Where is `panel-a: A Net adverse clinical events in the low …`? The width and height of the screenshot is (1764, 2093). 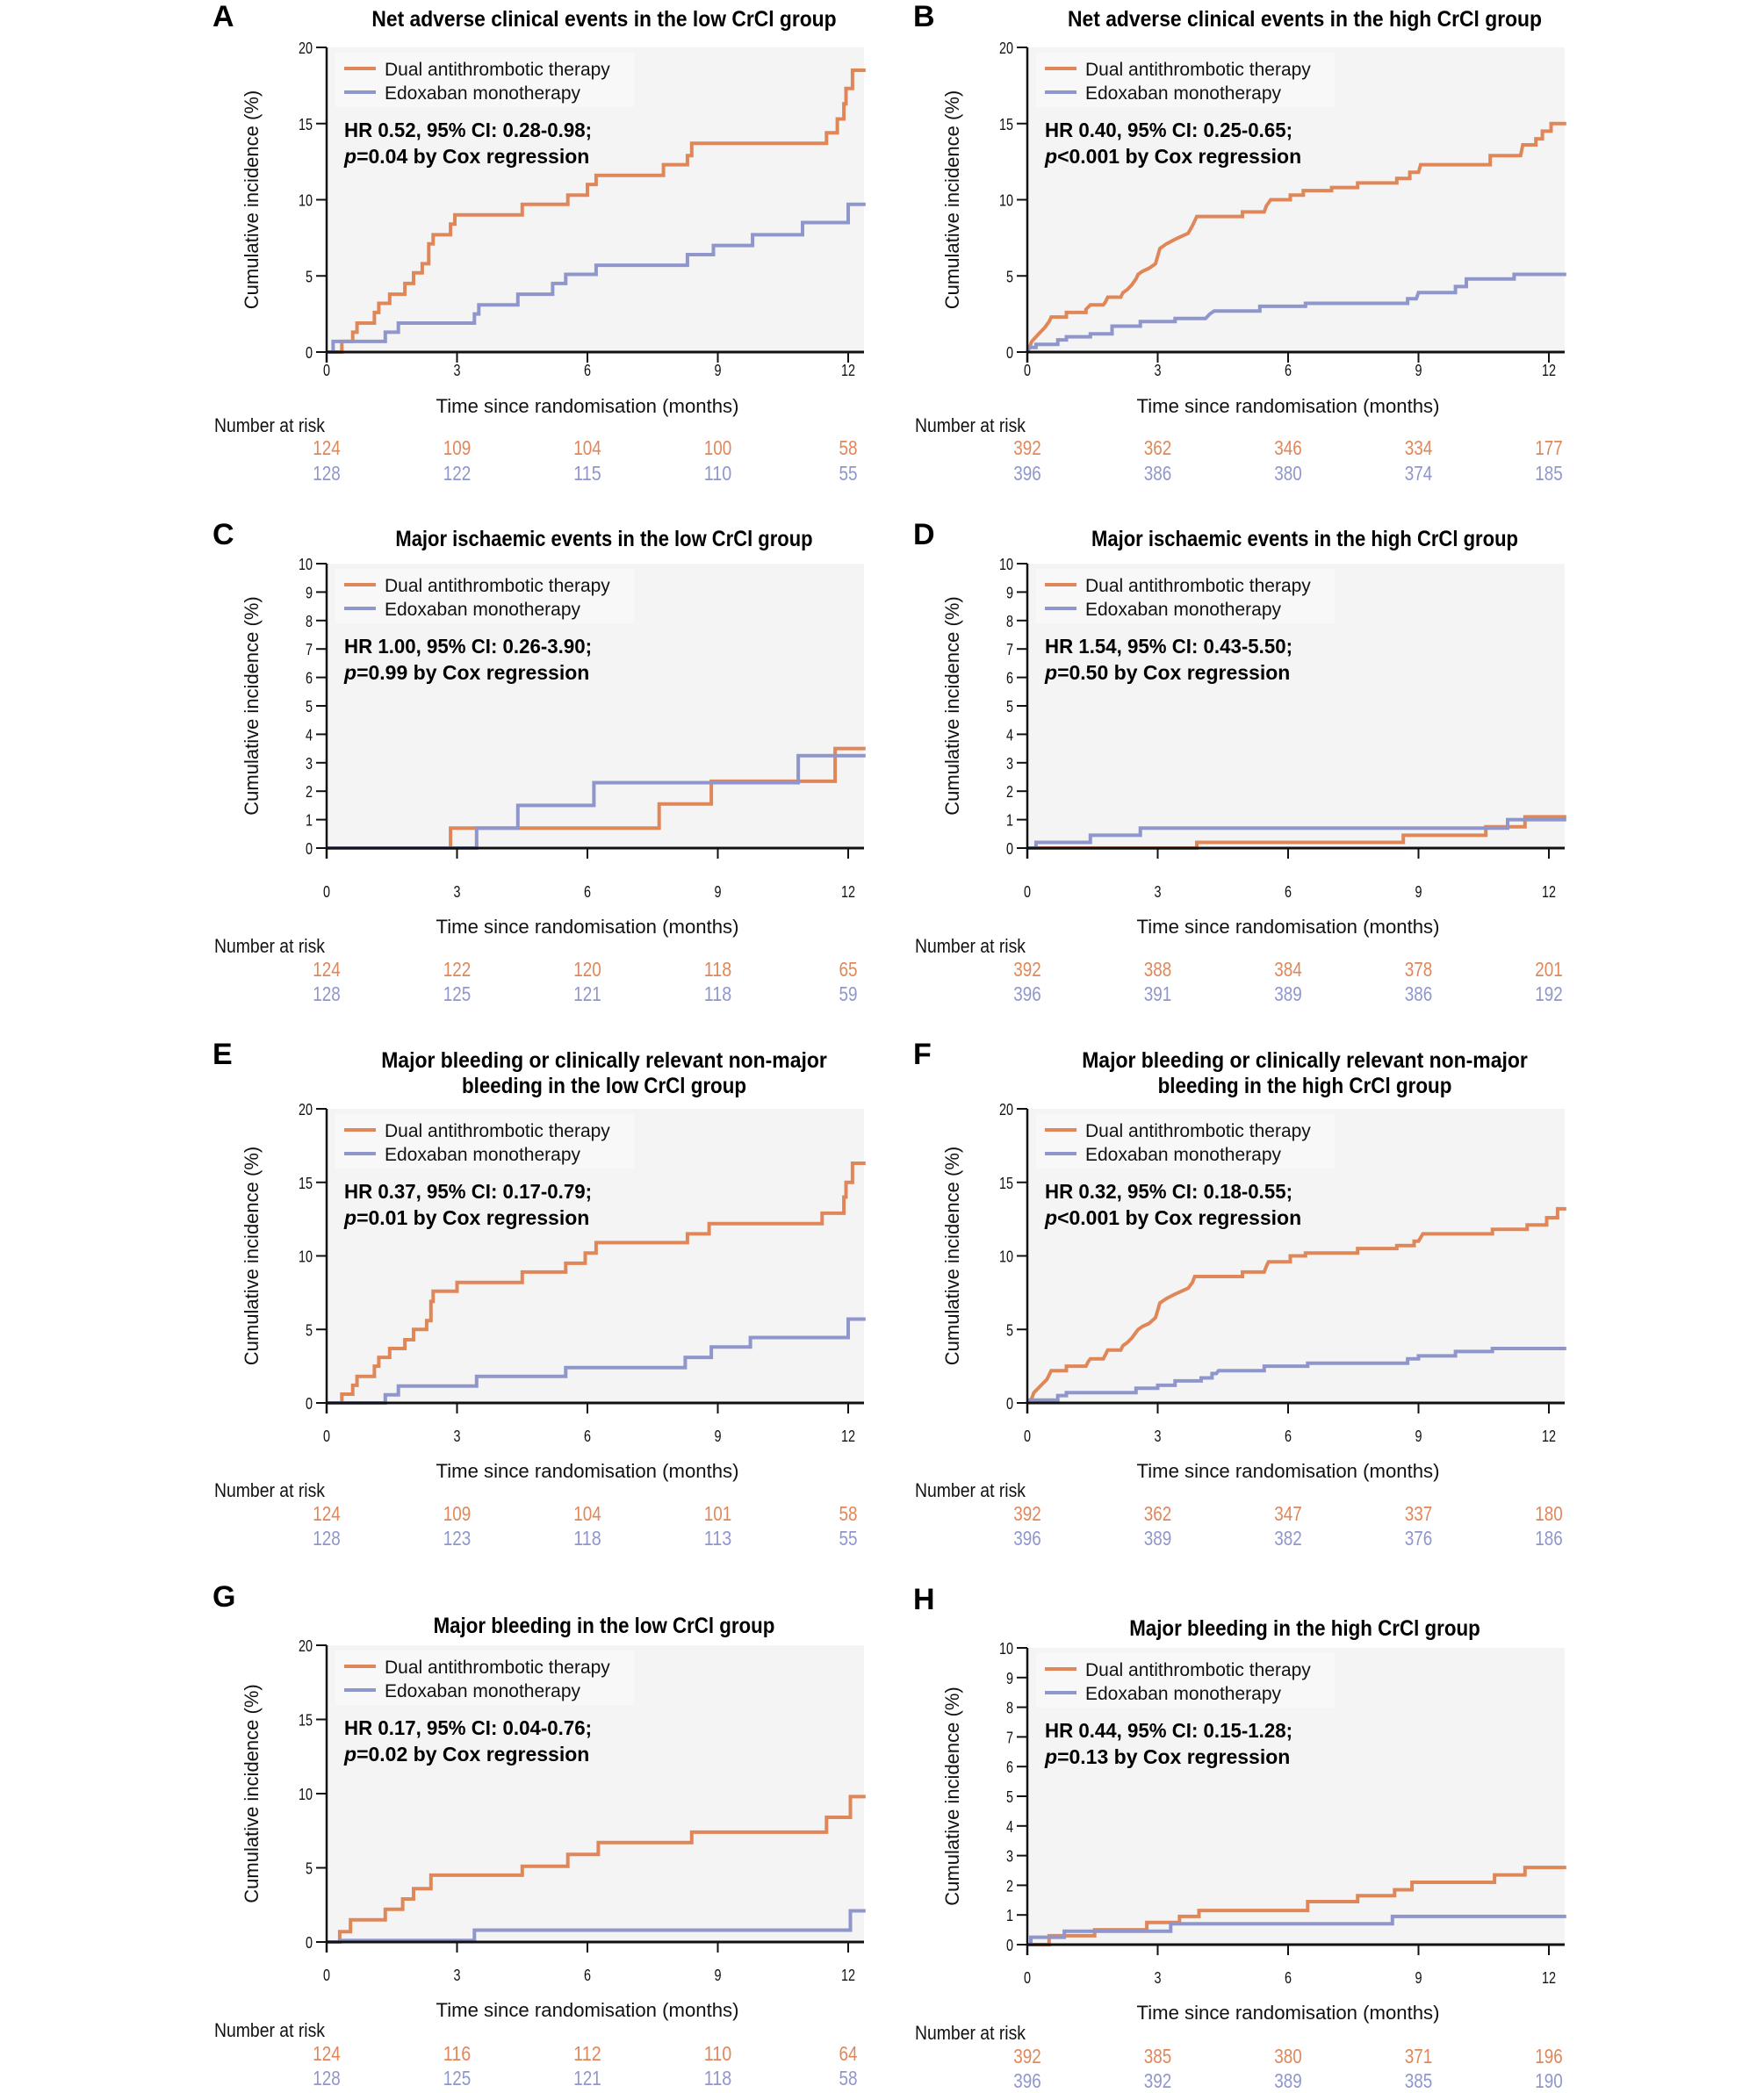 panel-a: A Net adverse clinical events in the low … is located at coordinates (539, 243).